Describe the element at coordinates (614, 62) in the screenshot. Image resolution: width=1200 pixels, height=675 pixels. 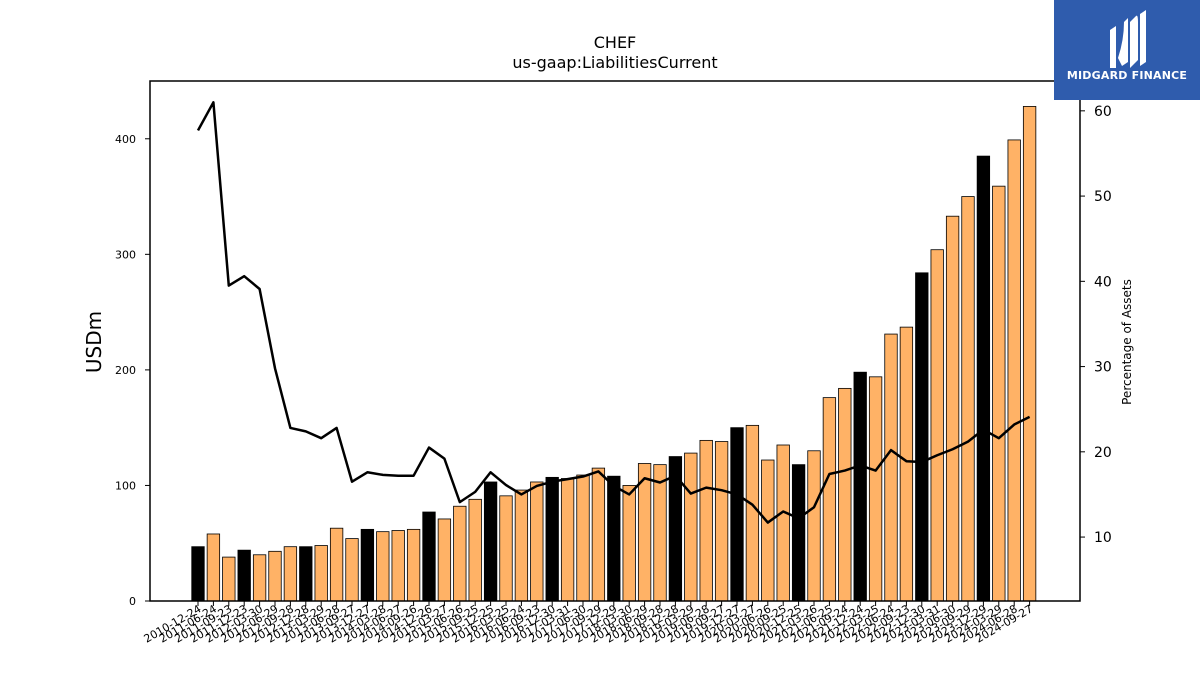
I see `chart-subtitle: us-gaap:LiabilitiesCurrent` at that location.